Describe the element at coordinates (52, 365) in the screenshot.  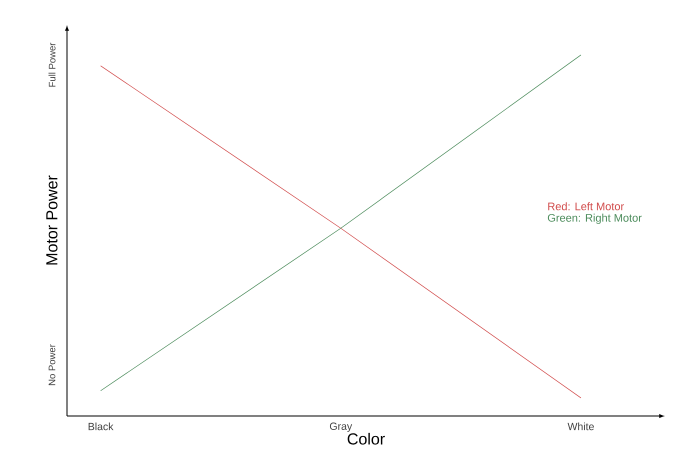
I see `text: No Power` at that location.